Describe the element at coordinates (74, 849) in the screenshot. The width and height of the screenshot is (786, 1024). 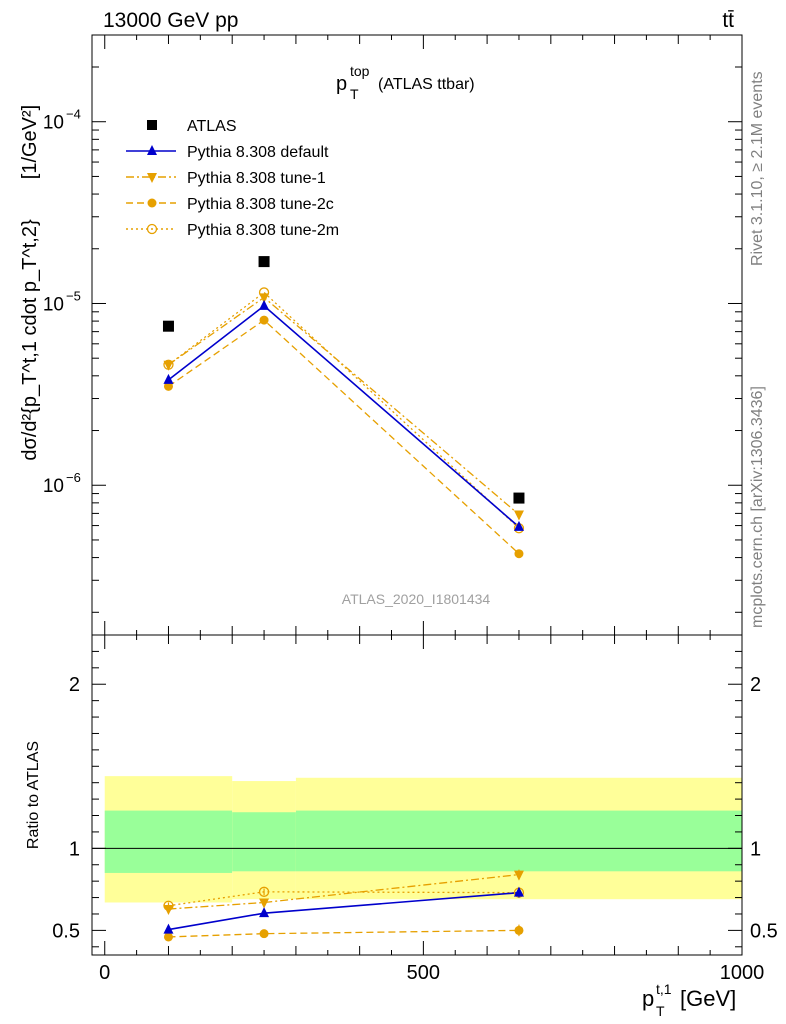
I see `ratio-y-tick-label: 1` at that location.